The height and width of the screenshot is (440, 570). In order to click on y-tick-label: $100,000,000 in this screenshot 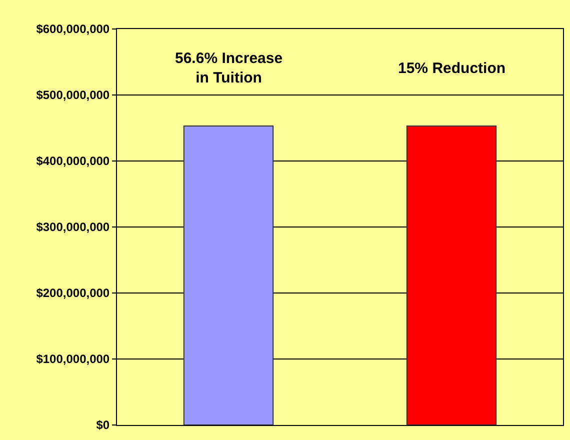, I will do `click(73, 359)`.